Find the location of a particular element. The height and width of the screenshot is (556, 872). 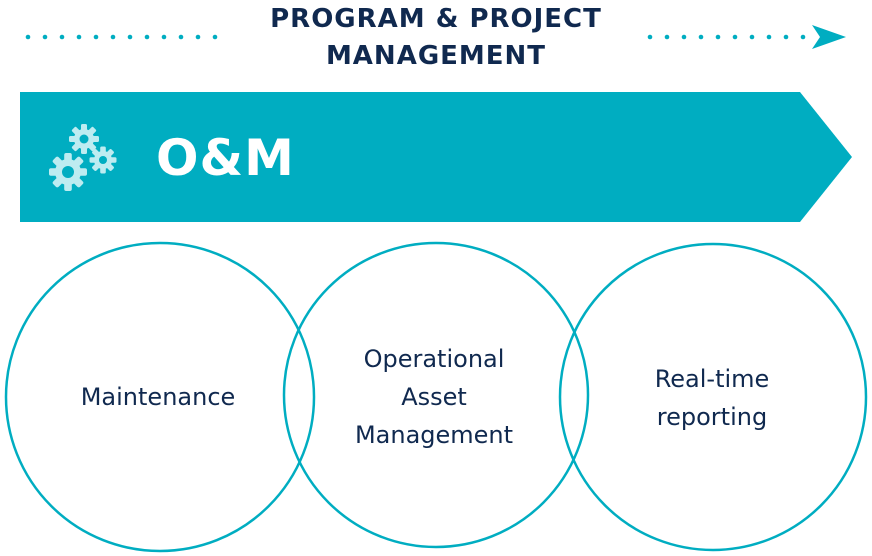

arrowhead-icon is located at coordinates (829, 37).